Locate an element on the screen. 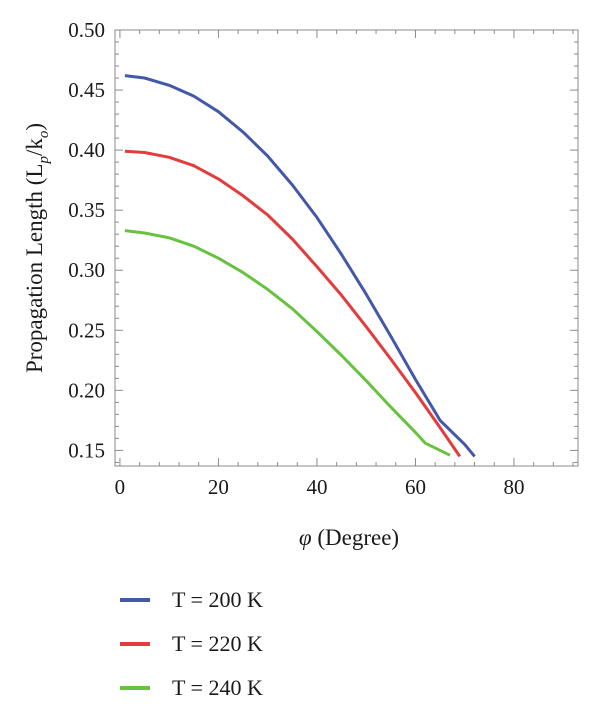 Image resolution: width=600 pixels, height=710 pixels. legend-item: T = 220 K is located at coordinates (191, 644).